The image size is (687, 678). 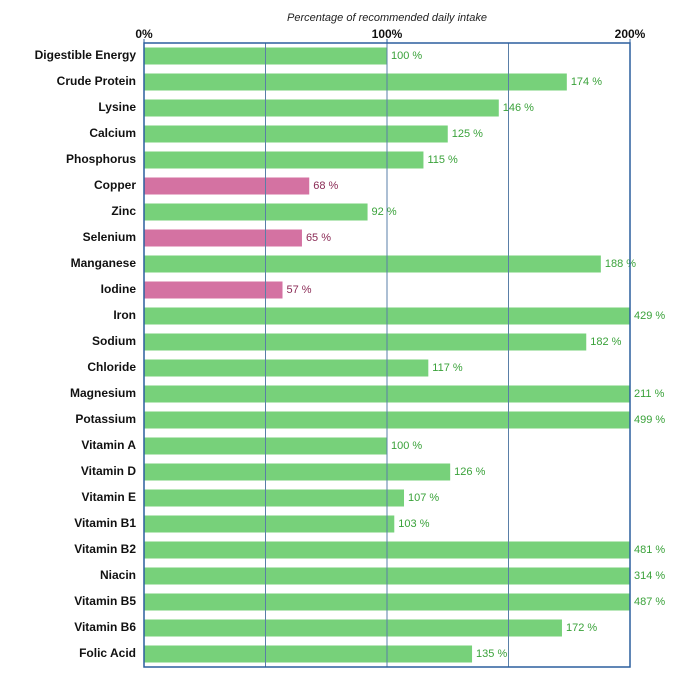 I want to click on category-label: Iodine, so click(x=119, y=289).